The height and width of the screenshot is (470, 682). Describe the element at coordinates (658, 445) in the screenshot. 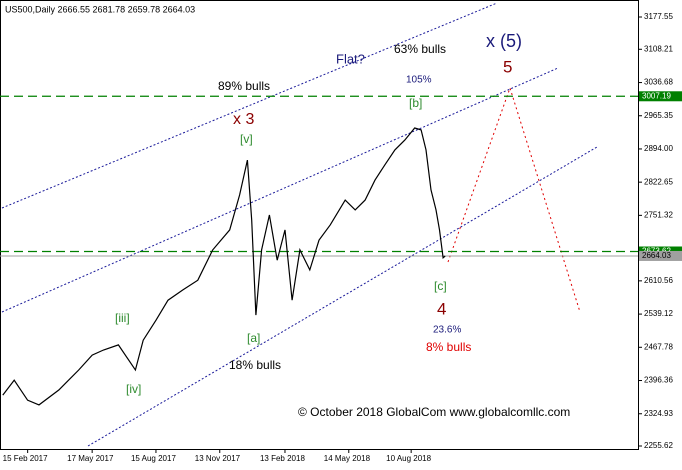

I see `y-tick-label: 2255.62` at that location.